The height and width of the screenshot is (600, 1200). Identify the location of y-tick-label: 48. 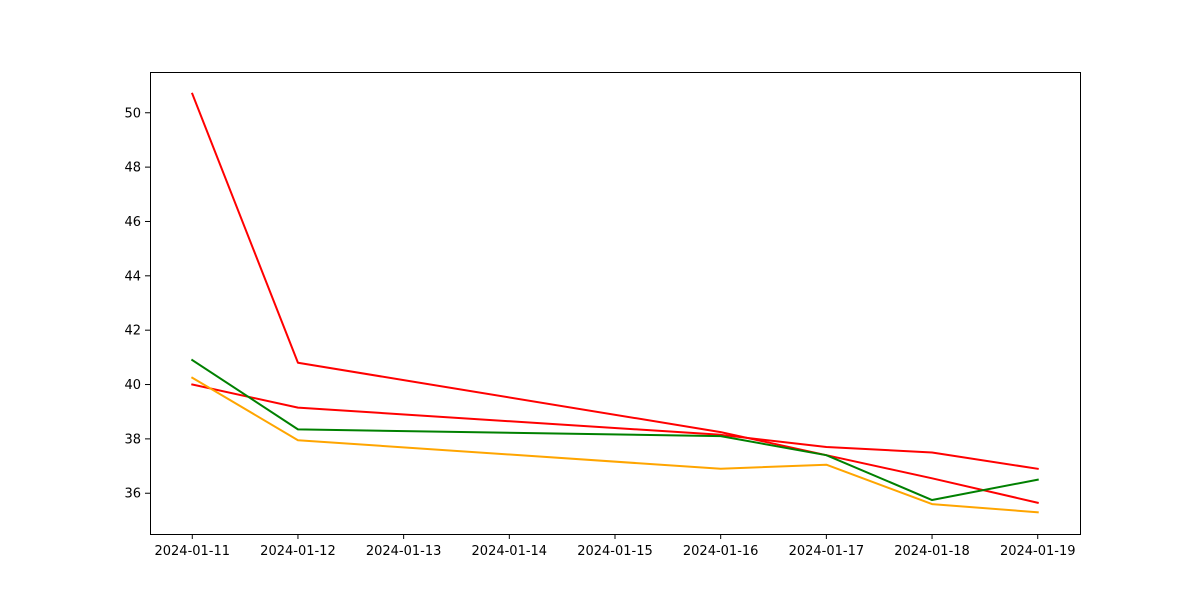
(132, 168).